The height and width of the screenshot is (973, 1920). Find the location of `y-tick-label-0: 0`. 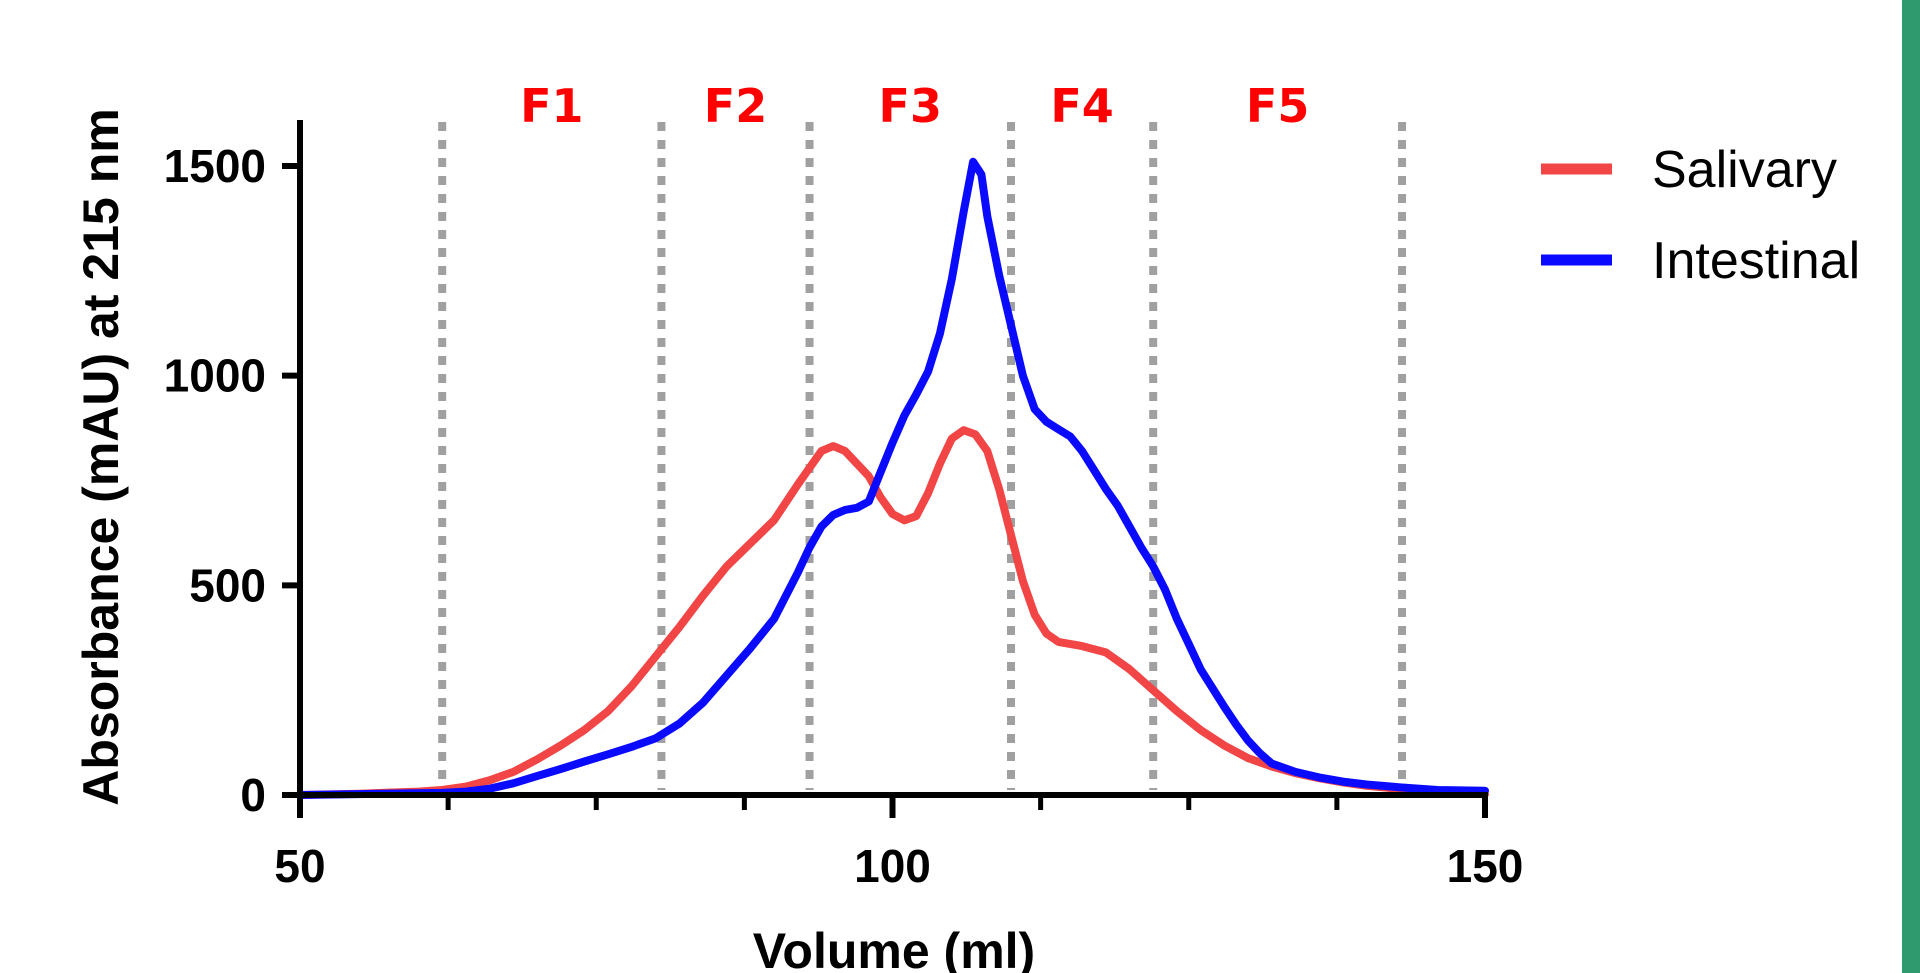

y-tick-label-0: 0 is located at coordinates (253, 795).